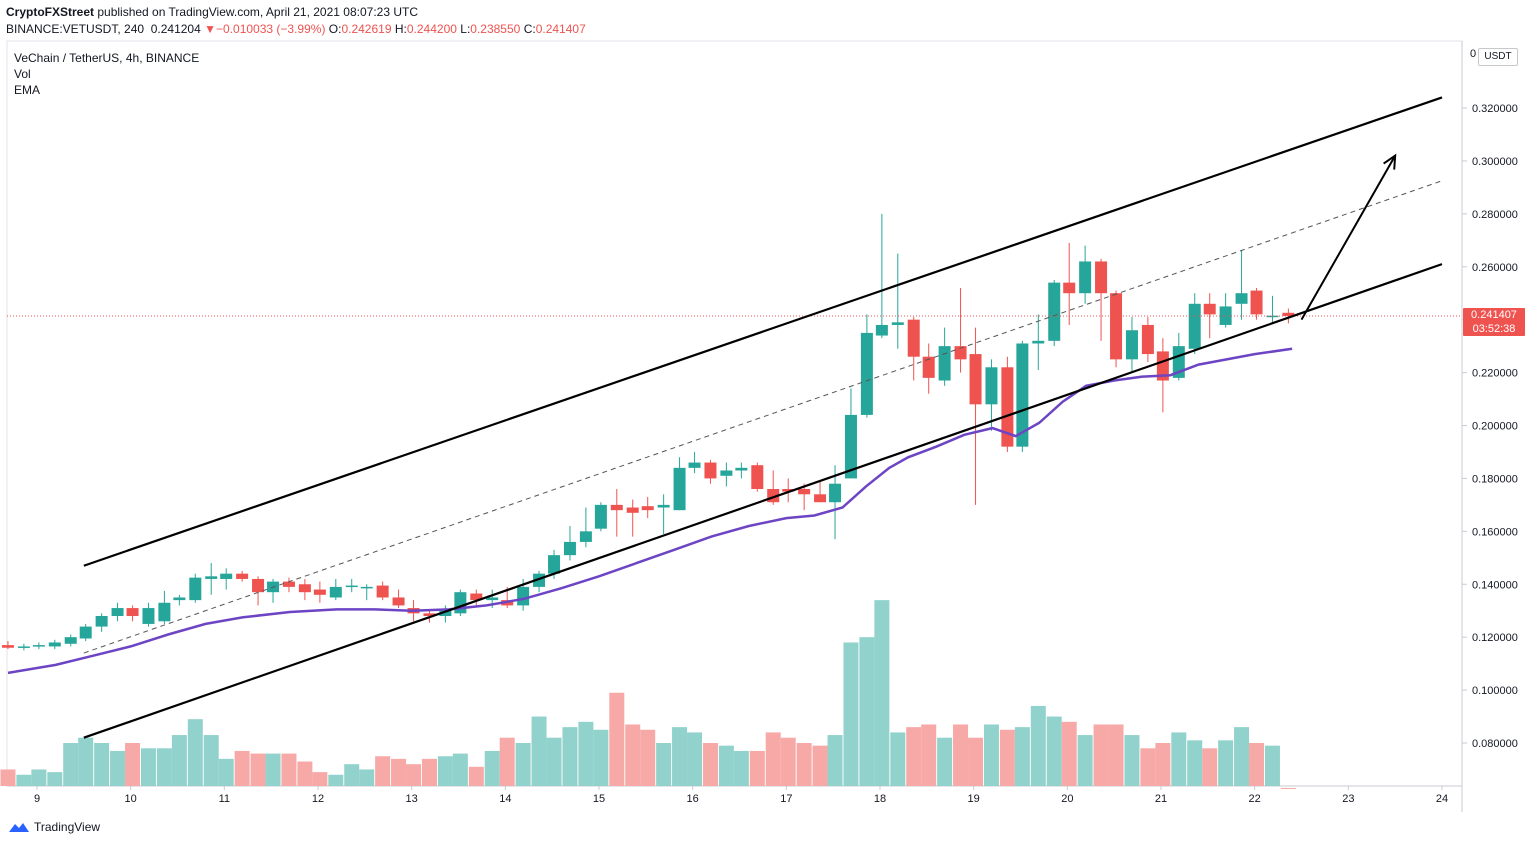  What do you see at coordinates (50, 12) in the screenshot?
I see `publisher-name: CryptoFXStreet` at bounding box center [50, 12].